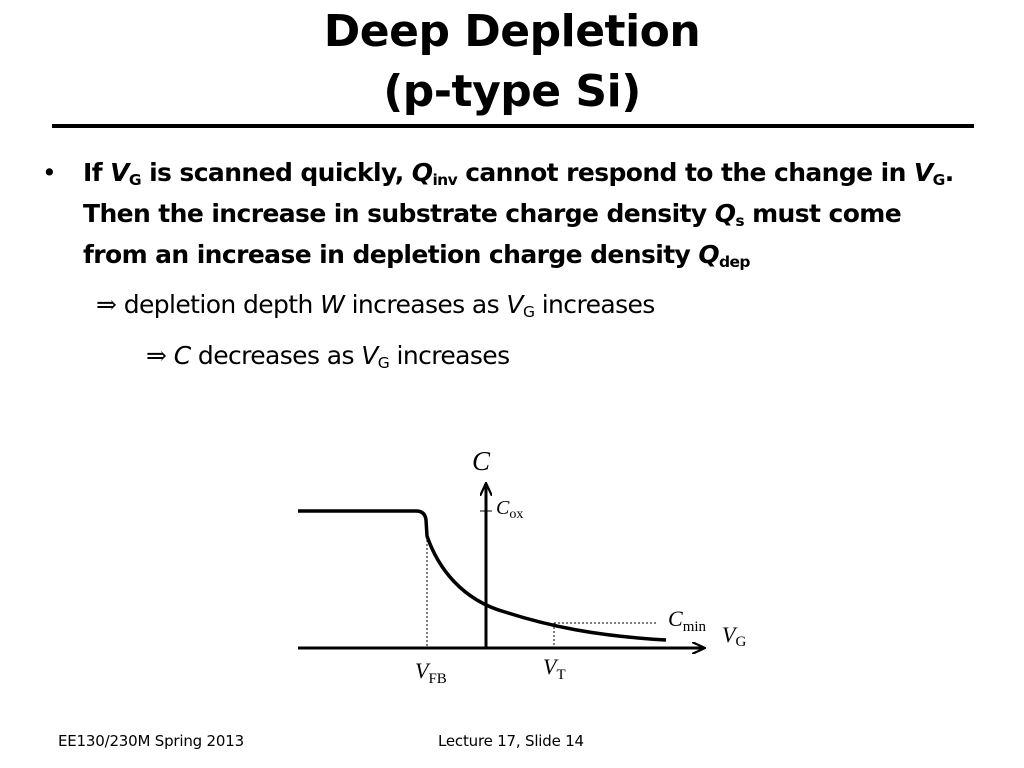 The height and width of the screenshot is (768, 1024). What do you see at coordinates (119, 172) in the screenshot?
I see `var-vg-1: V` at bounding box center [119, 172].